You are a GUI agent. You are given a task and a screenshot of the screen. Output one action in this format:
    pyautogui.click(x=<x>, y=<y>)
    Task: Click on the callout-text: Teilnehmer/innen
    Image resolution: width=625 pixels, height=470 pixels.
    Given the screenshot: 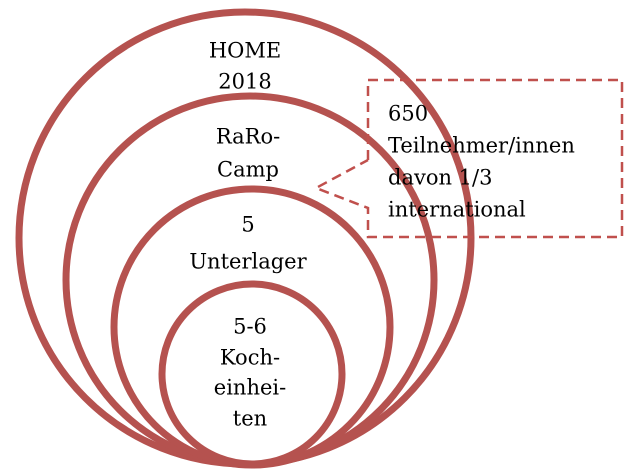 What is the action you would take?
    pyautogui.click(x=481, y=146)
    